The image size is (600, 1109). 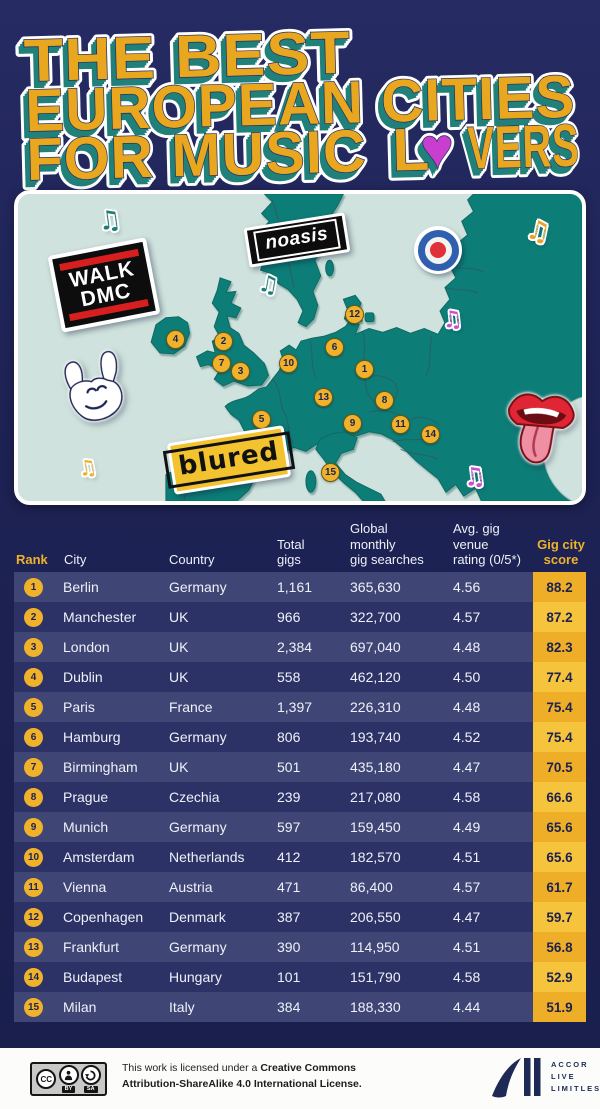 I want to click on total-gigs-cell: 239, so click(x=289, y=797).